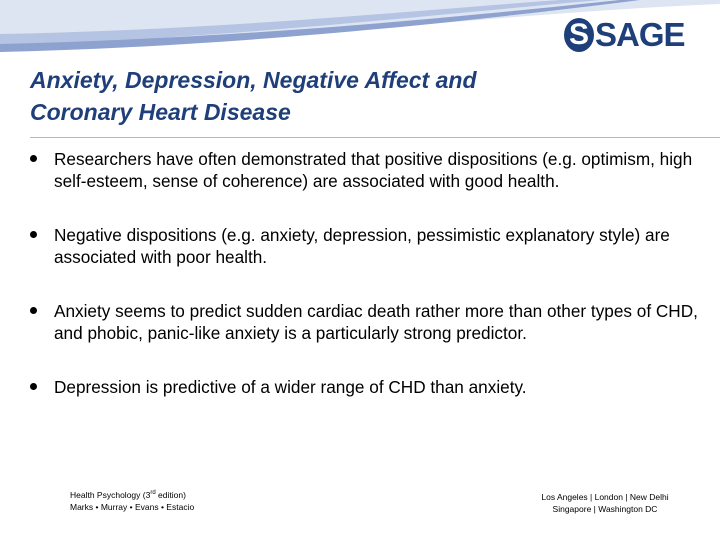  What do you see at coordinates (253, 80) in the screenshot?
I see `slide-title-line1: Anxiety, Depression, Negative Affect and` at bounding box center [253, 80].